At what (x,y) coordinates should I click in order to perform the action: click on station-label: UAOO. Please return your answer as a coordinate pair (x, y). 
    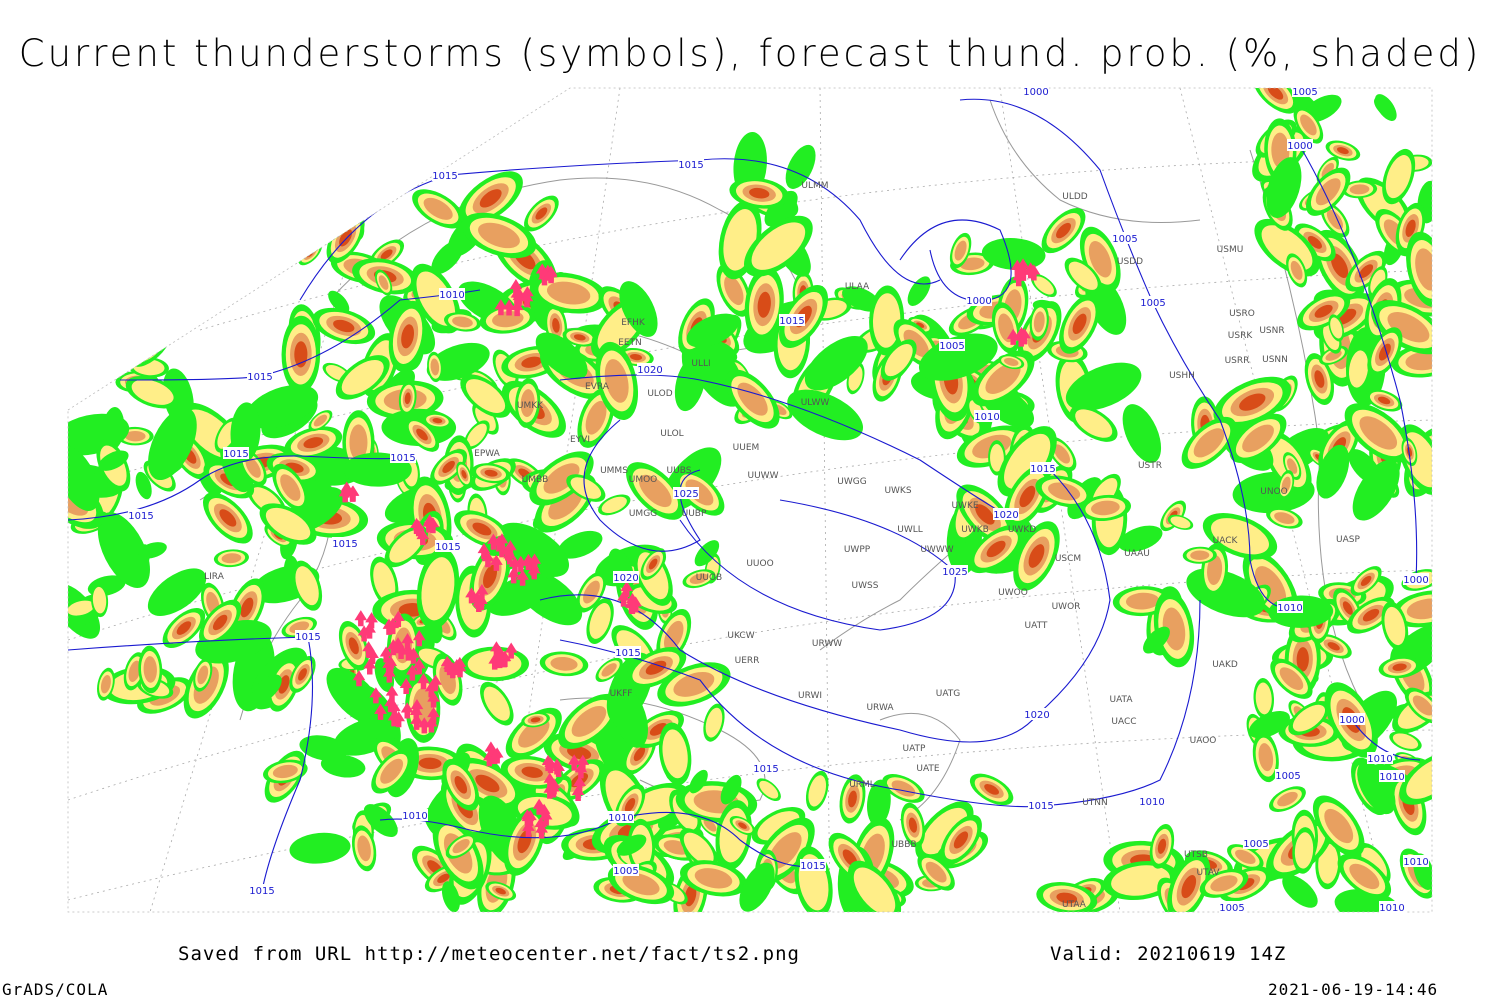
    Looking at the image, I should click on (1203, 741).